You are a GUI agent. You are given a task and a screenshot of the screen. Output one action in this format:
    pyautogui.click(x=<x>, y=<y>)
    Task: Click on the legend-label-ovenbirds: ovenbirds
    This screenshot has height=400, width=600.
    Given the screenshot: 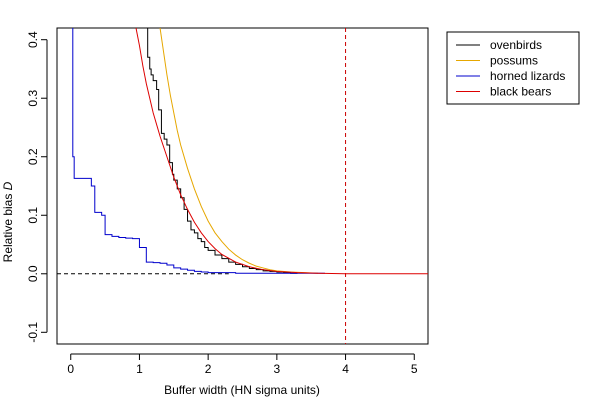 What is the action you would take?
    pyautogui.click(x=516, y=45)
    